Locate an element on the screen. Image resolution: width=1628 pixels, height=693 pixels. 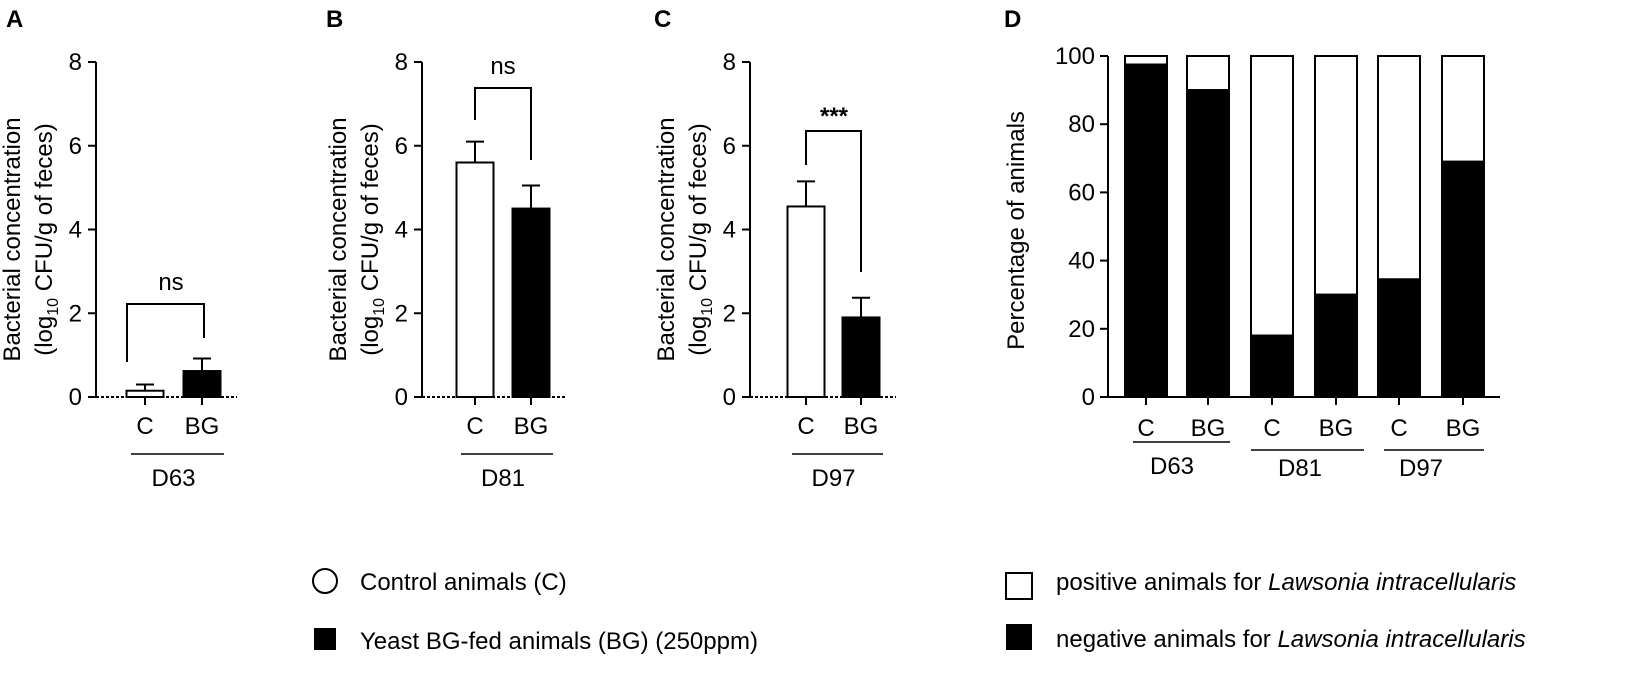
y-tick-label: 60 is located at coordinates (1081, 192).